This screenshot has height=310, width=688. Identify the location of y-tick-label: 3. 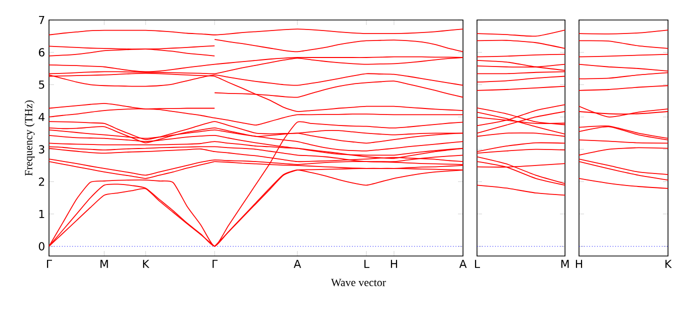
(41, 149).